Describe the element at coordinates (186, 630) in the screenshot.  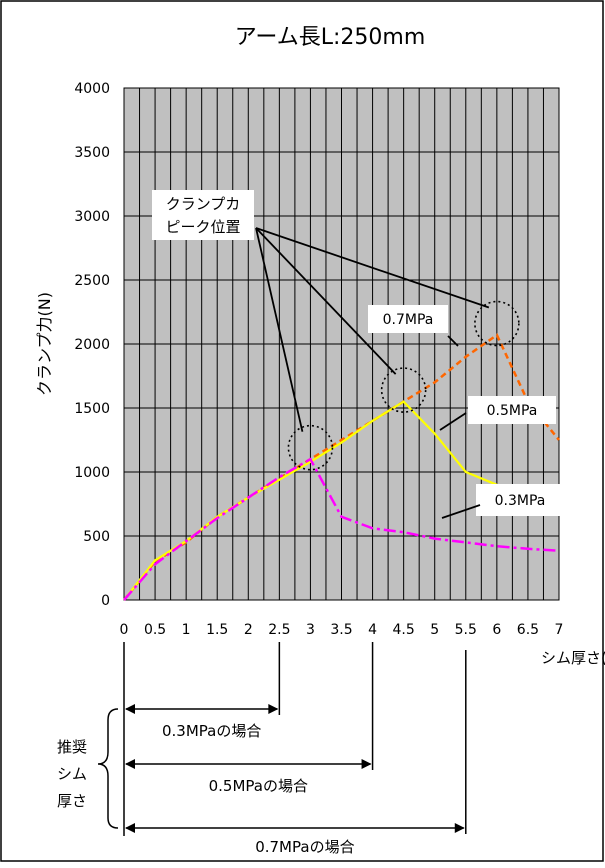
I see `x-tick-label: 1` at that location.